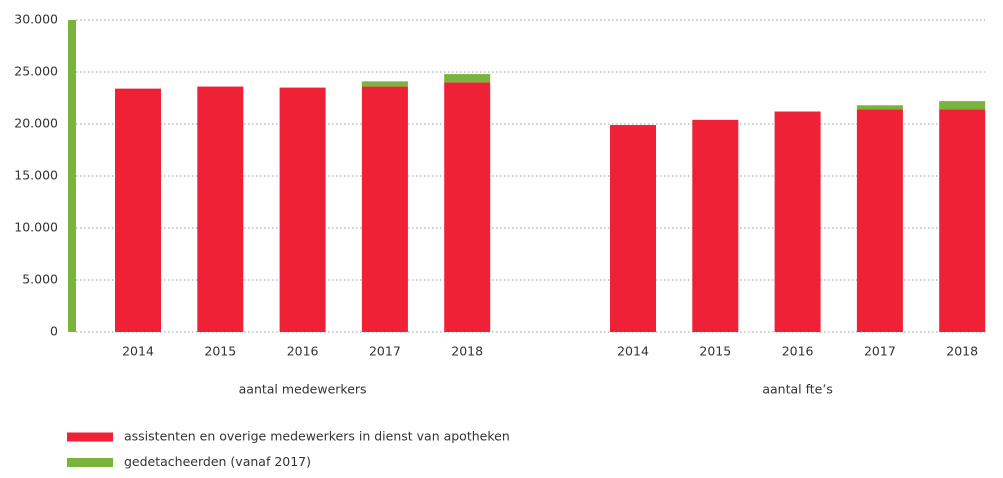 The height and width of the screenshot is (478, 1003). What do you see at coordinates (303, 389) in the screenshot?
I see `group-label: aantal medewerkers` at bounding box center [303, 389].